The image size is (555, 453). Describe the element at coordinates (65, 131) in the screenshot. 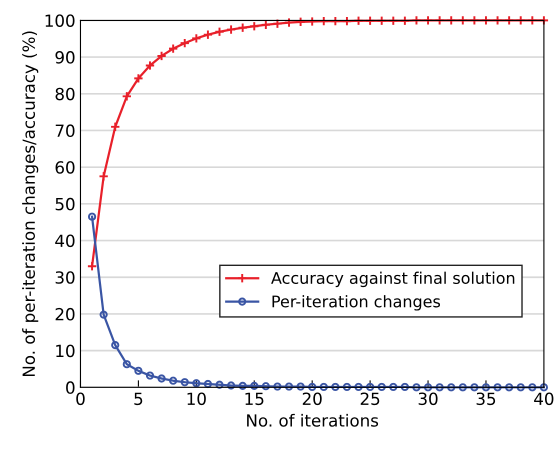

I see `y-tick-label: 70` at that location.